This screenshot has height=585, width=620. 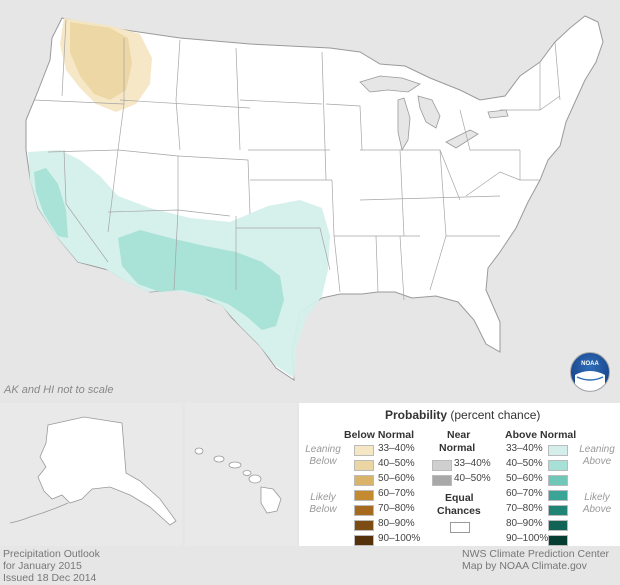 What do you see at coordinates (396, 463) in the screenshot?
I see `below-range-40-50: 40–50%` at bounding box center [396, 463].